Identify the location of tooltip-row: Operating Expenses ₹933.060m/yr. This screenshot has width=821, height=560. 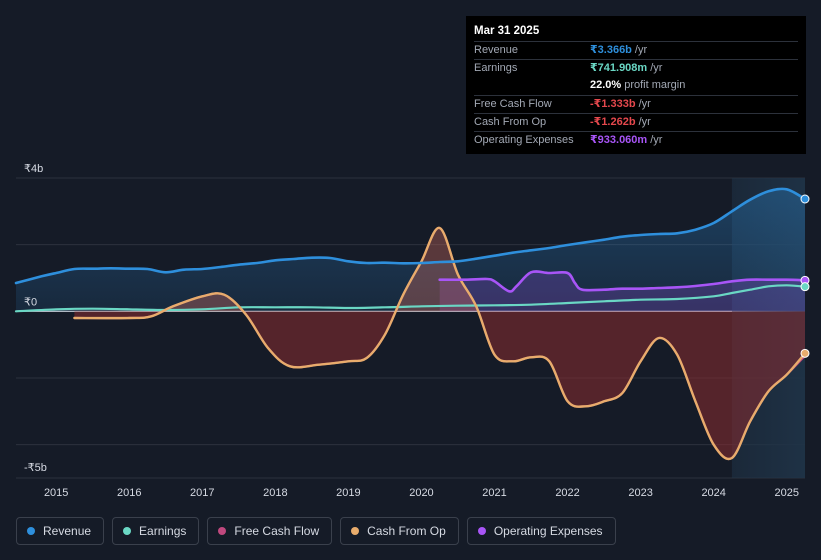
(636, 139).